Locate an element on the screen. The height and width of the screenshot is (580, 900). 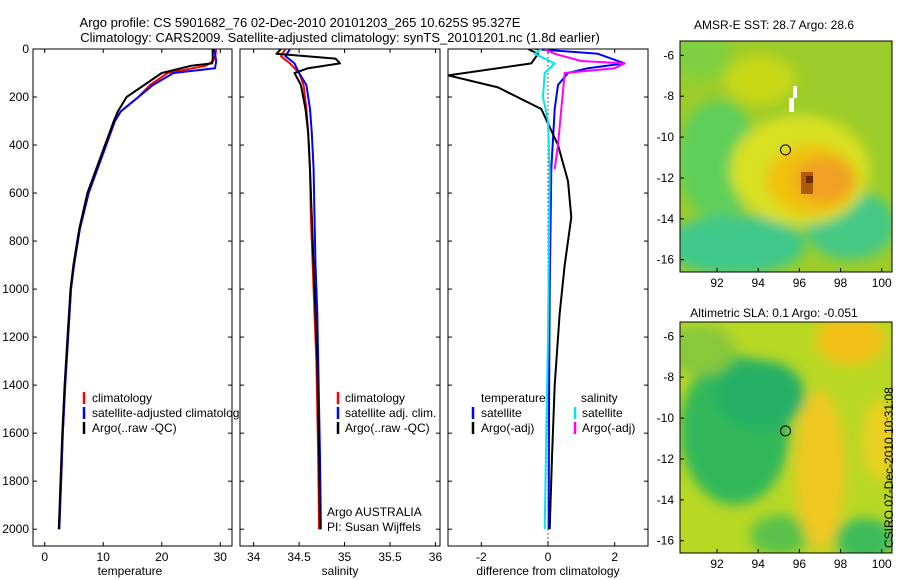
sla-map-ytick-label: -14 is located at coordinates (666, 500).